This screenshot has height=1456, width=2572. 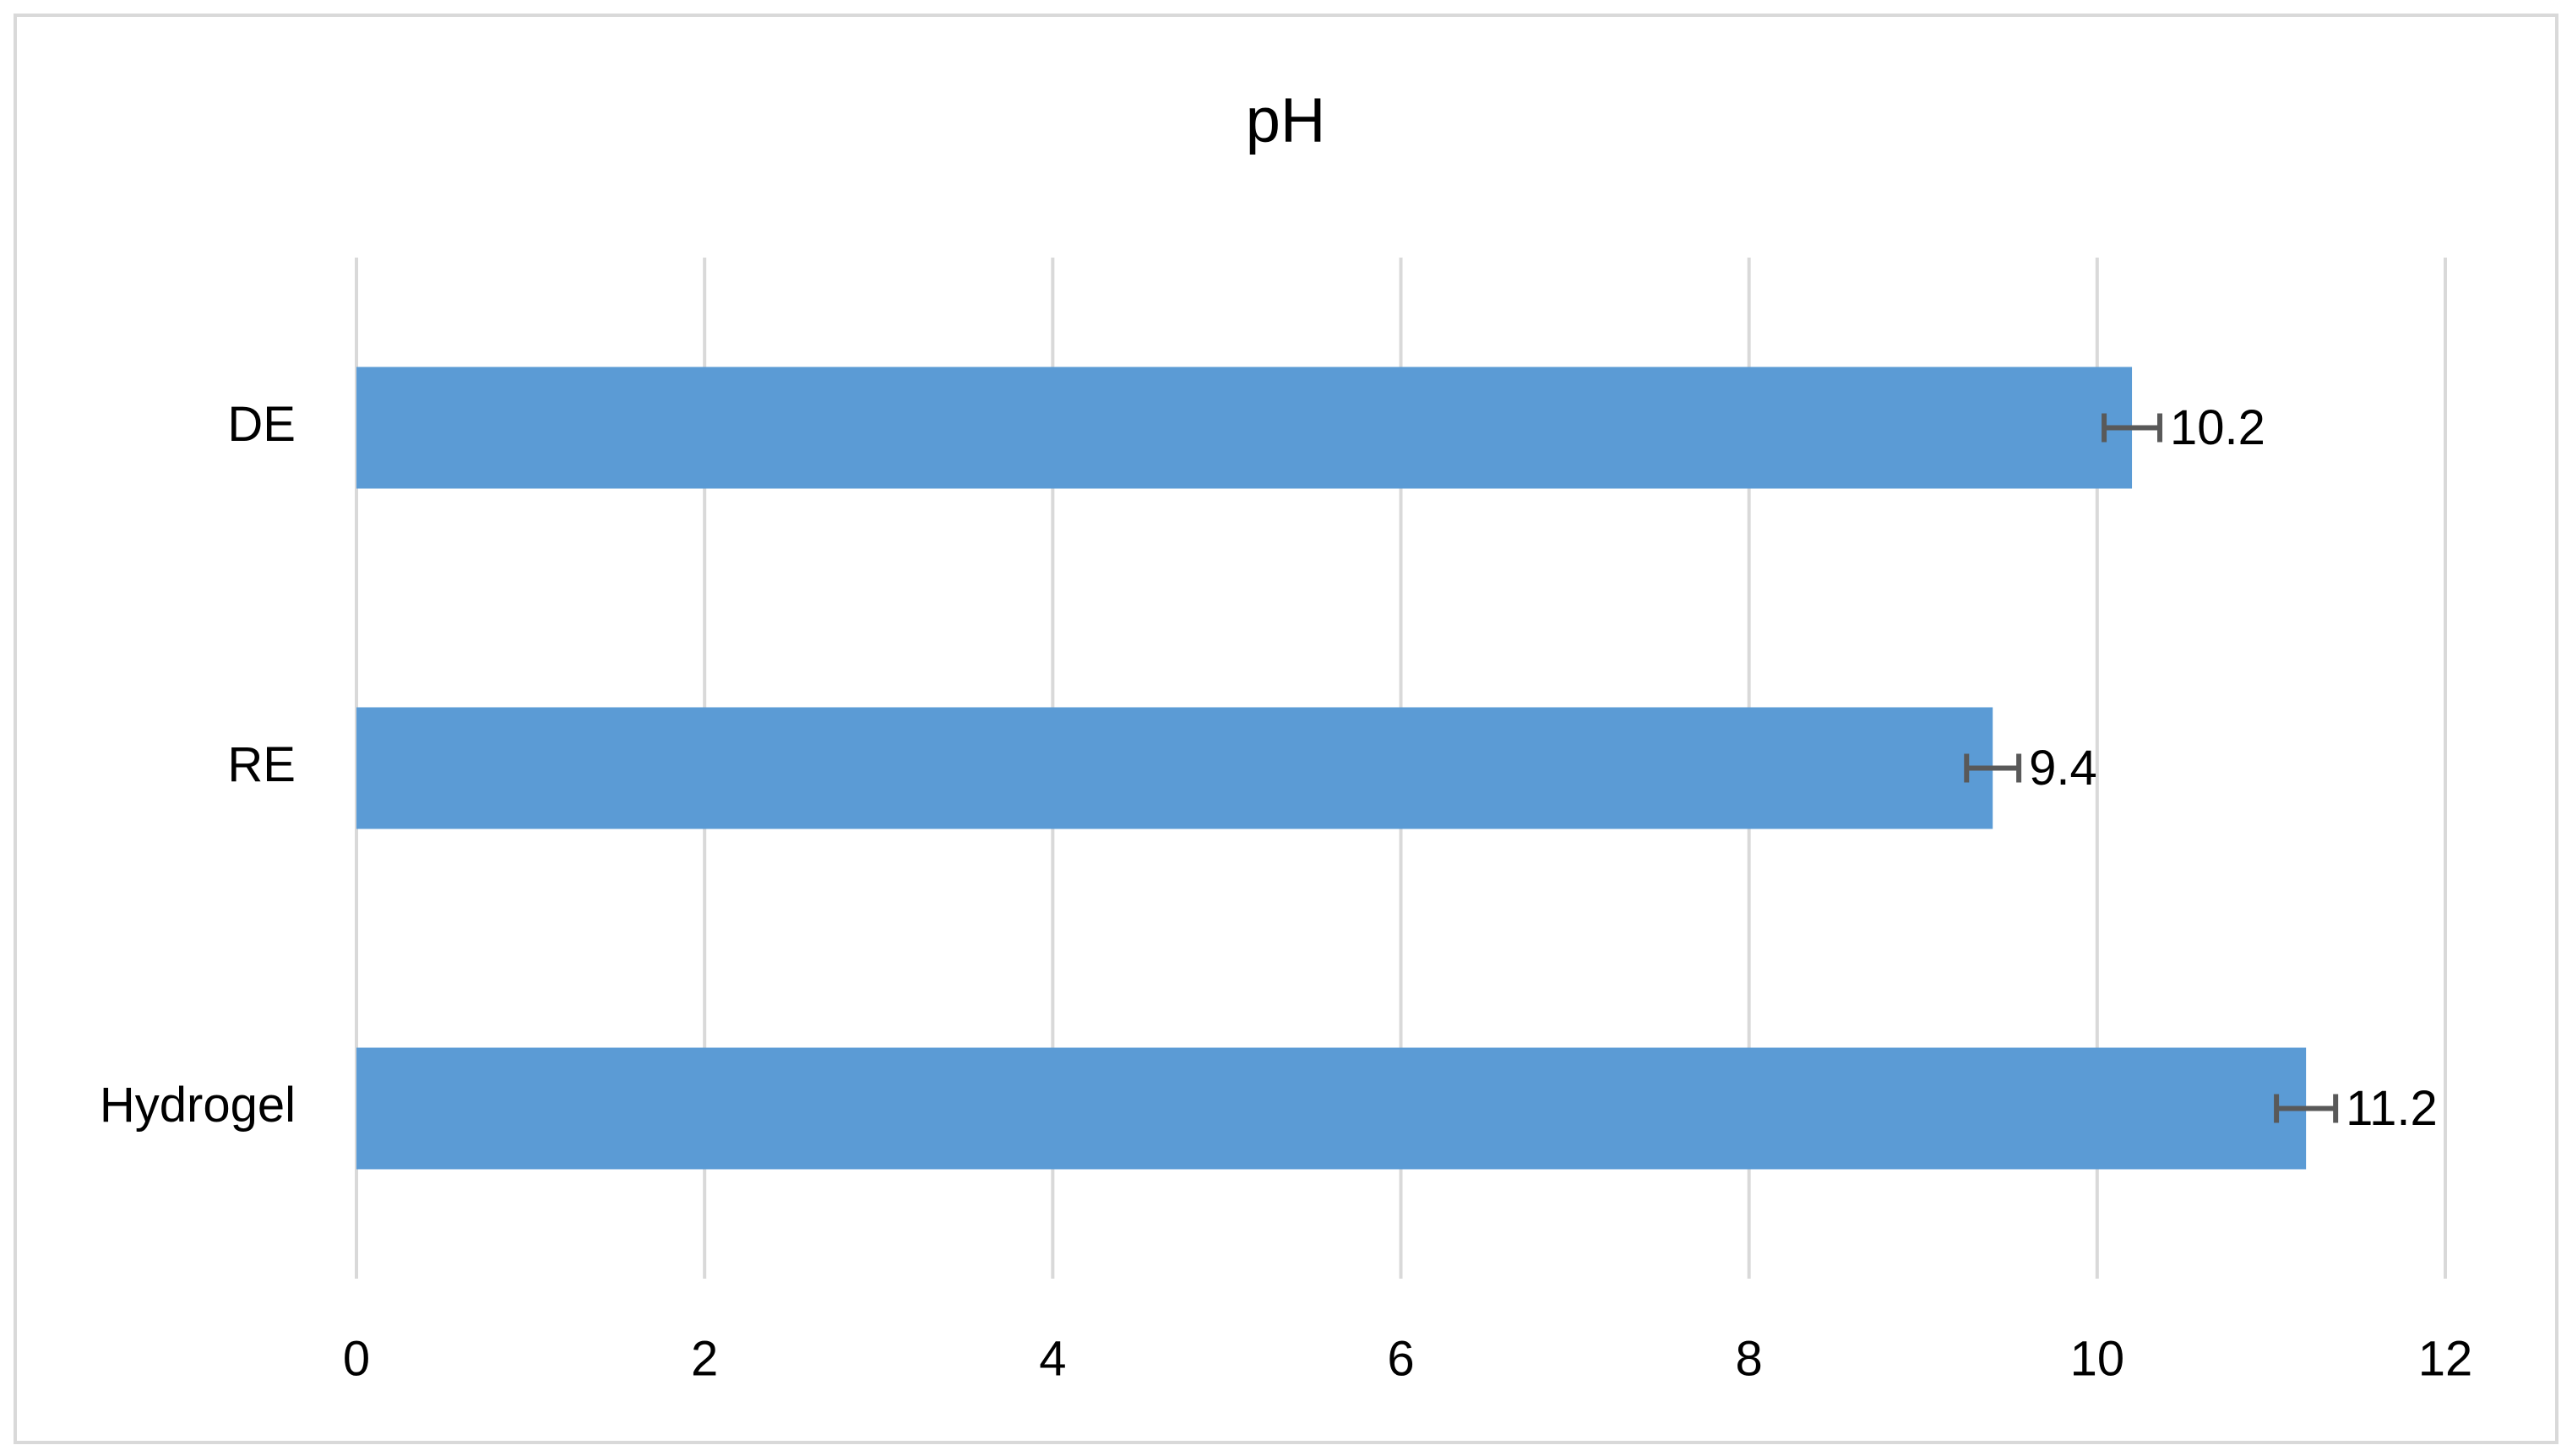 What do you see at coordinates (1286, 120) in the screenshot?
I see `chart-title: pH` at bounding box center [1286, 120].